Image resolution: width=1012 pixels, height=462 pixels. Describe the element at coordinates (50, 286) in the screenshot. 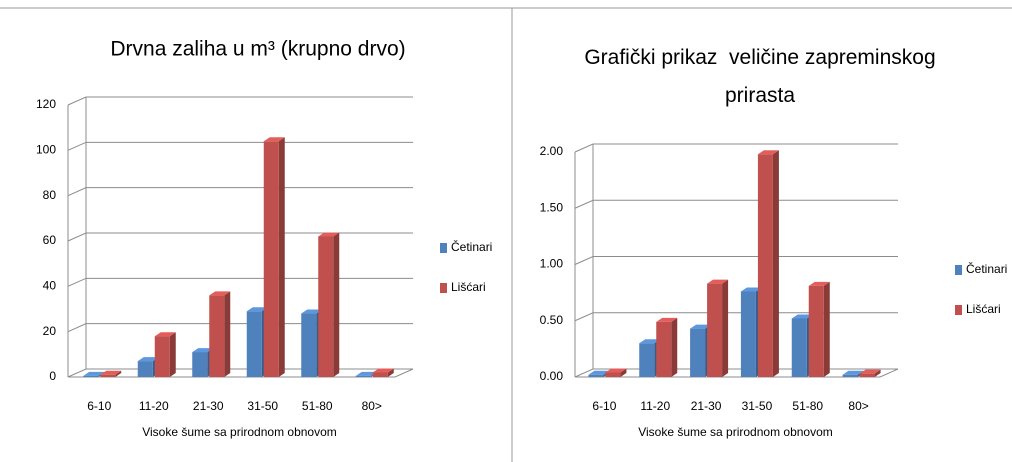

I see `y-tick-label: 40` at that location.